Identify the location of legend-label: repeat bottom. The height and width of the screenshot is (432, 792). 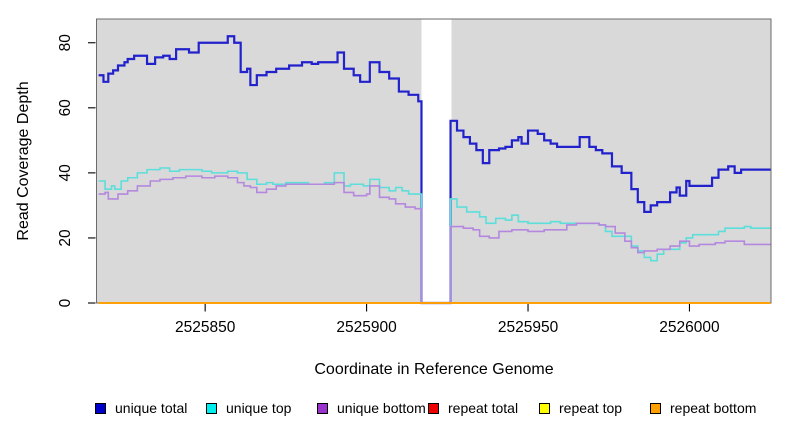
(713, 408).